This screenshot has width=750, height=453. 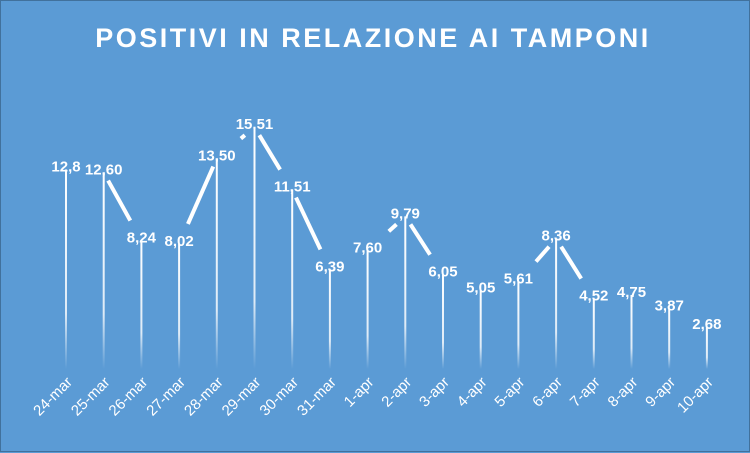 I want to click on data-label: 4,75, so click(x=631, y=292).